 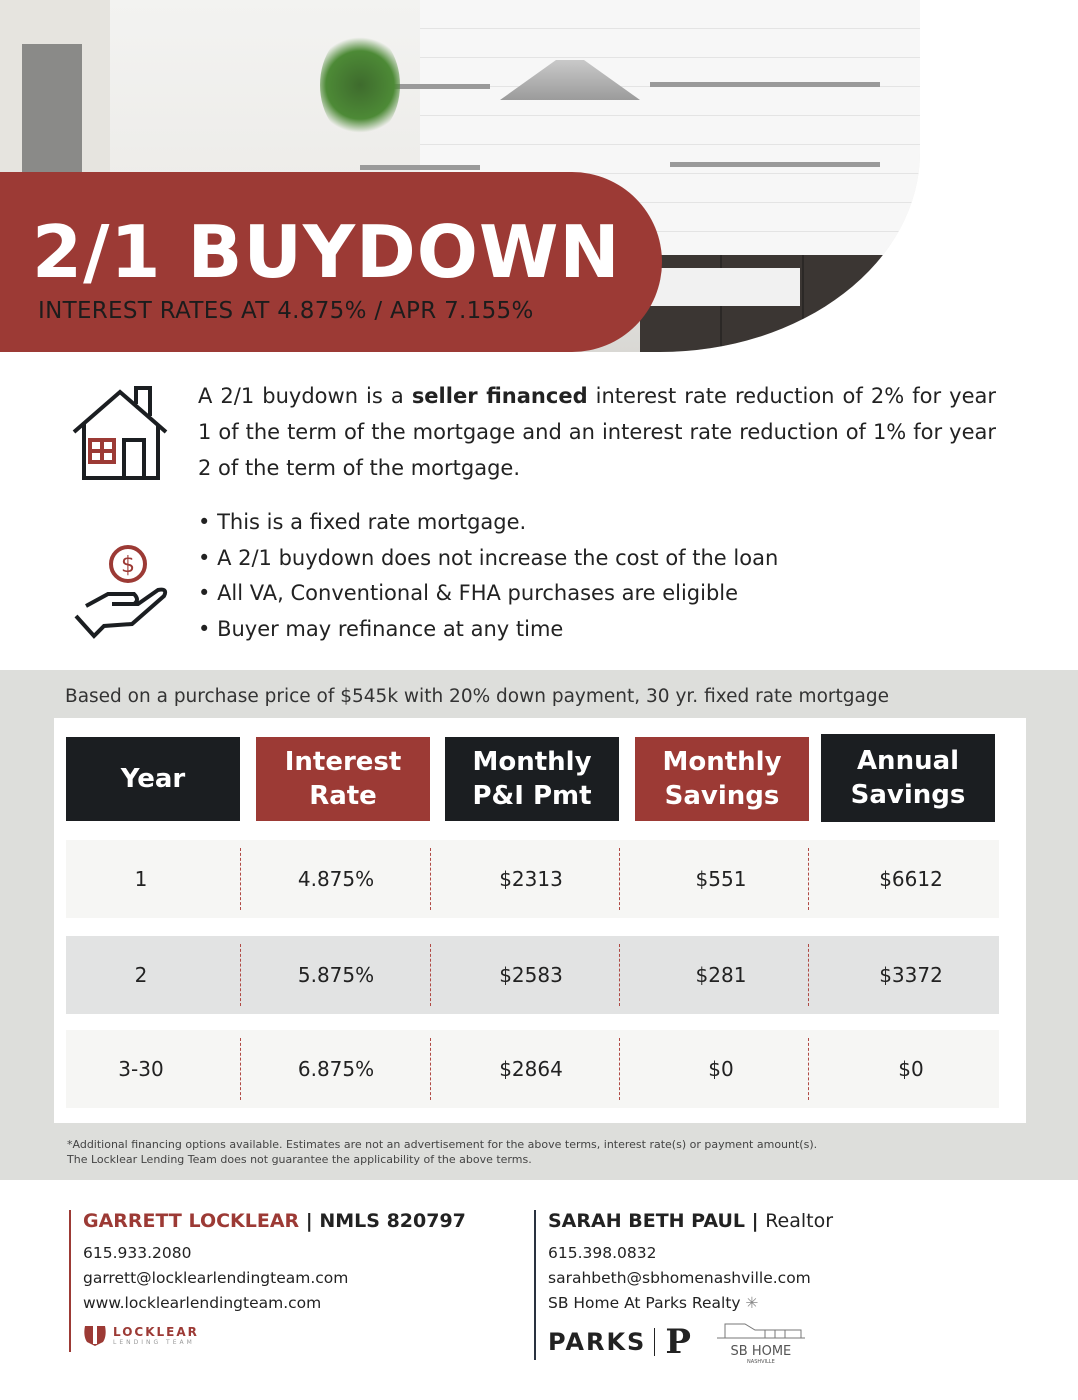 I want to click on table-cell: 5.875%, so click(x=336, y=975).